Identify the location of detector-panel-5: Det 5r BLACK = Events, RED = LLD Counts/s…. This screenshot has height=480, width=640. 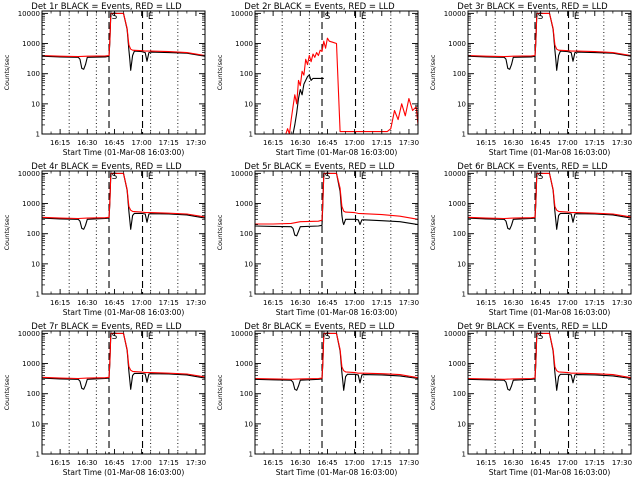
(319, 240).